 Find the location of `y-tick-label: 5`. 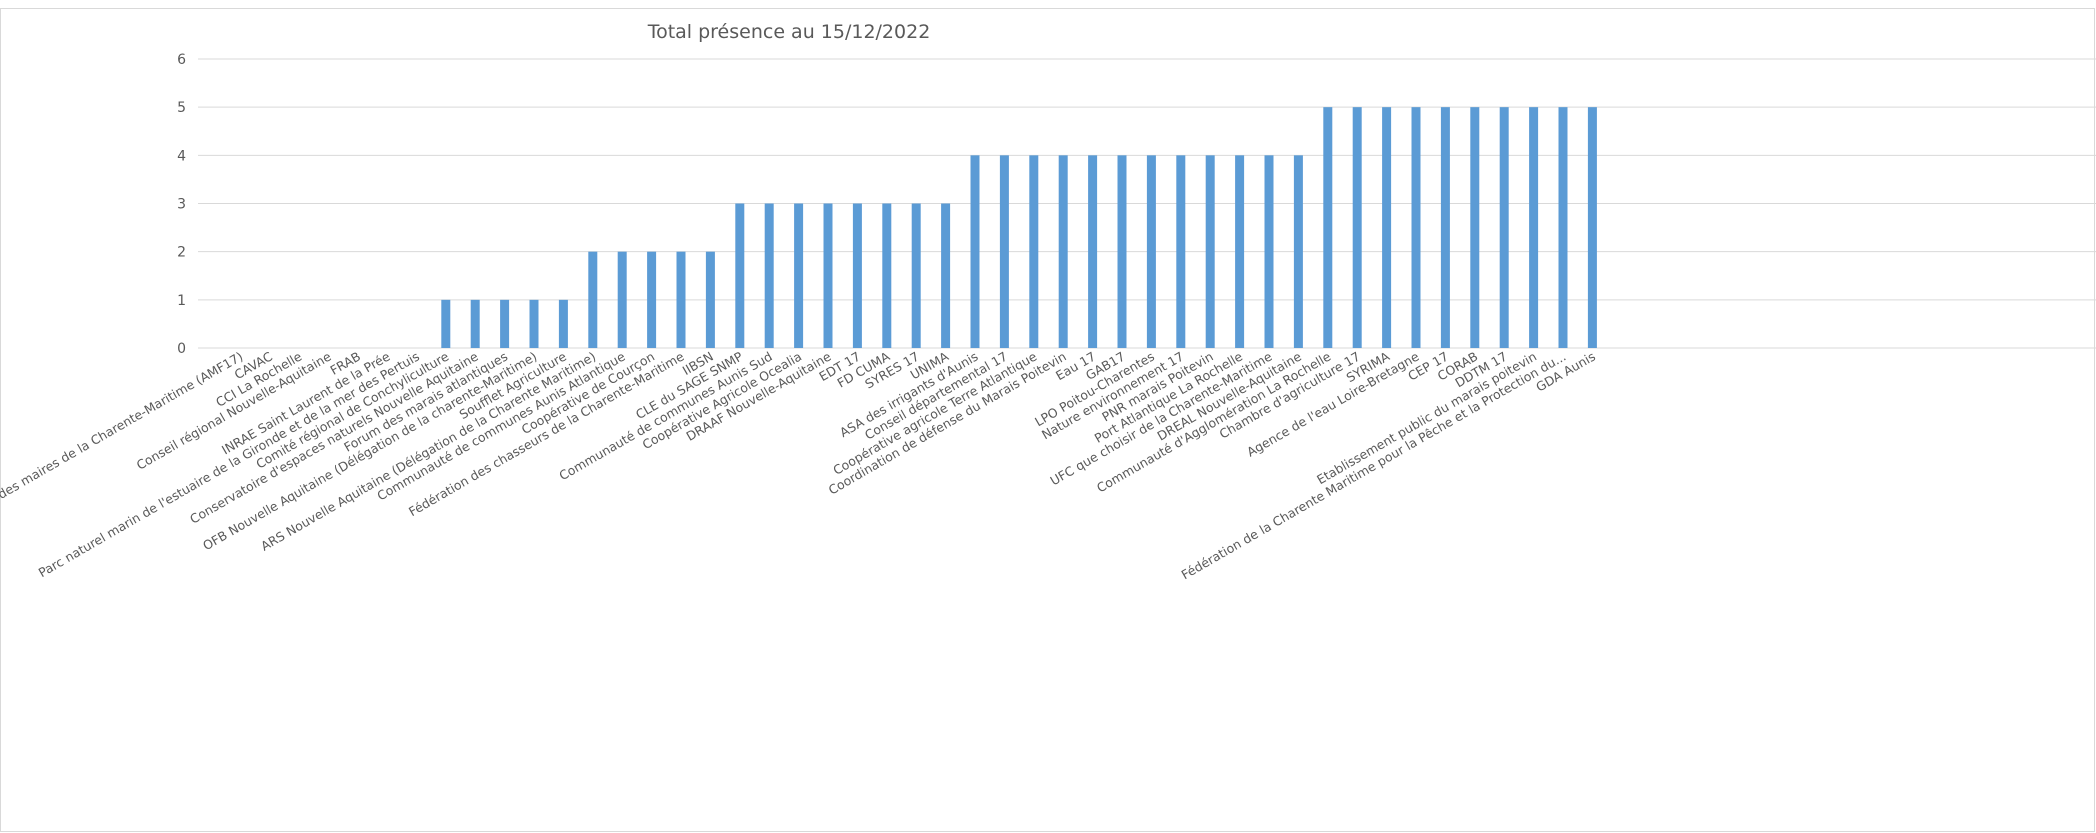

y-tick-label: 5 is located at coordinates (181, 108).